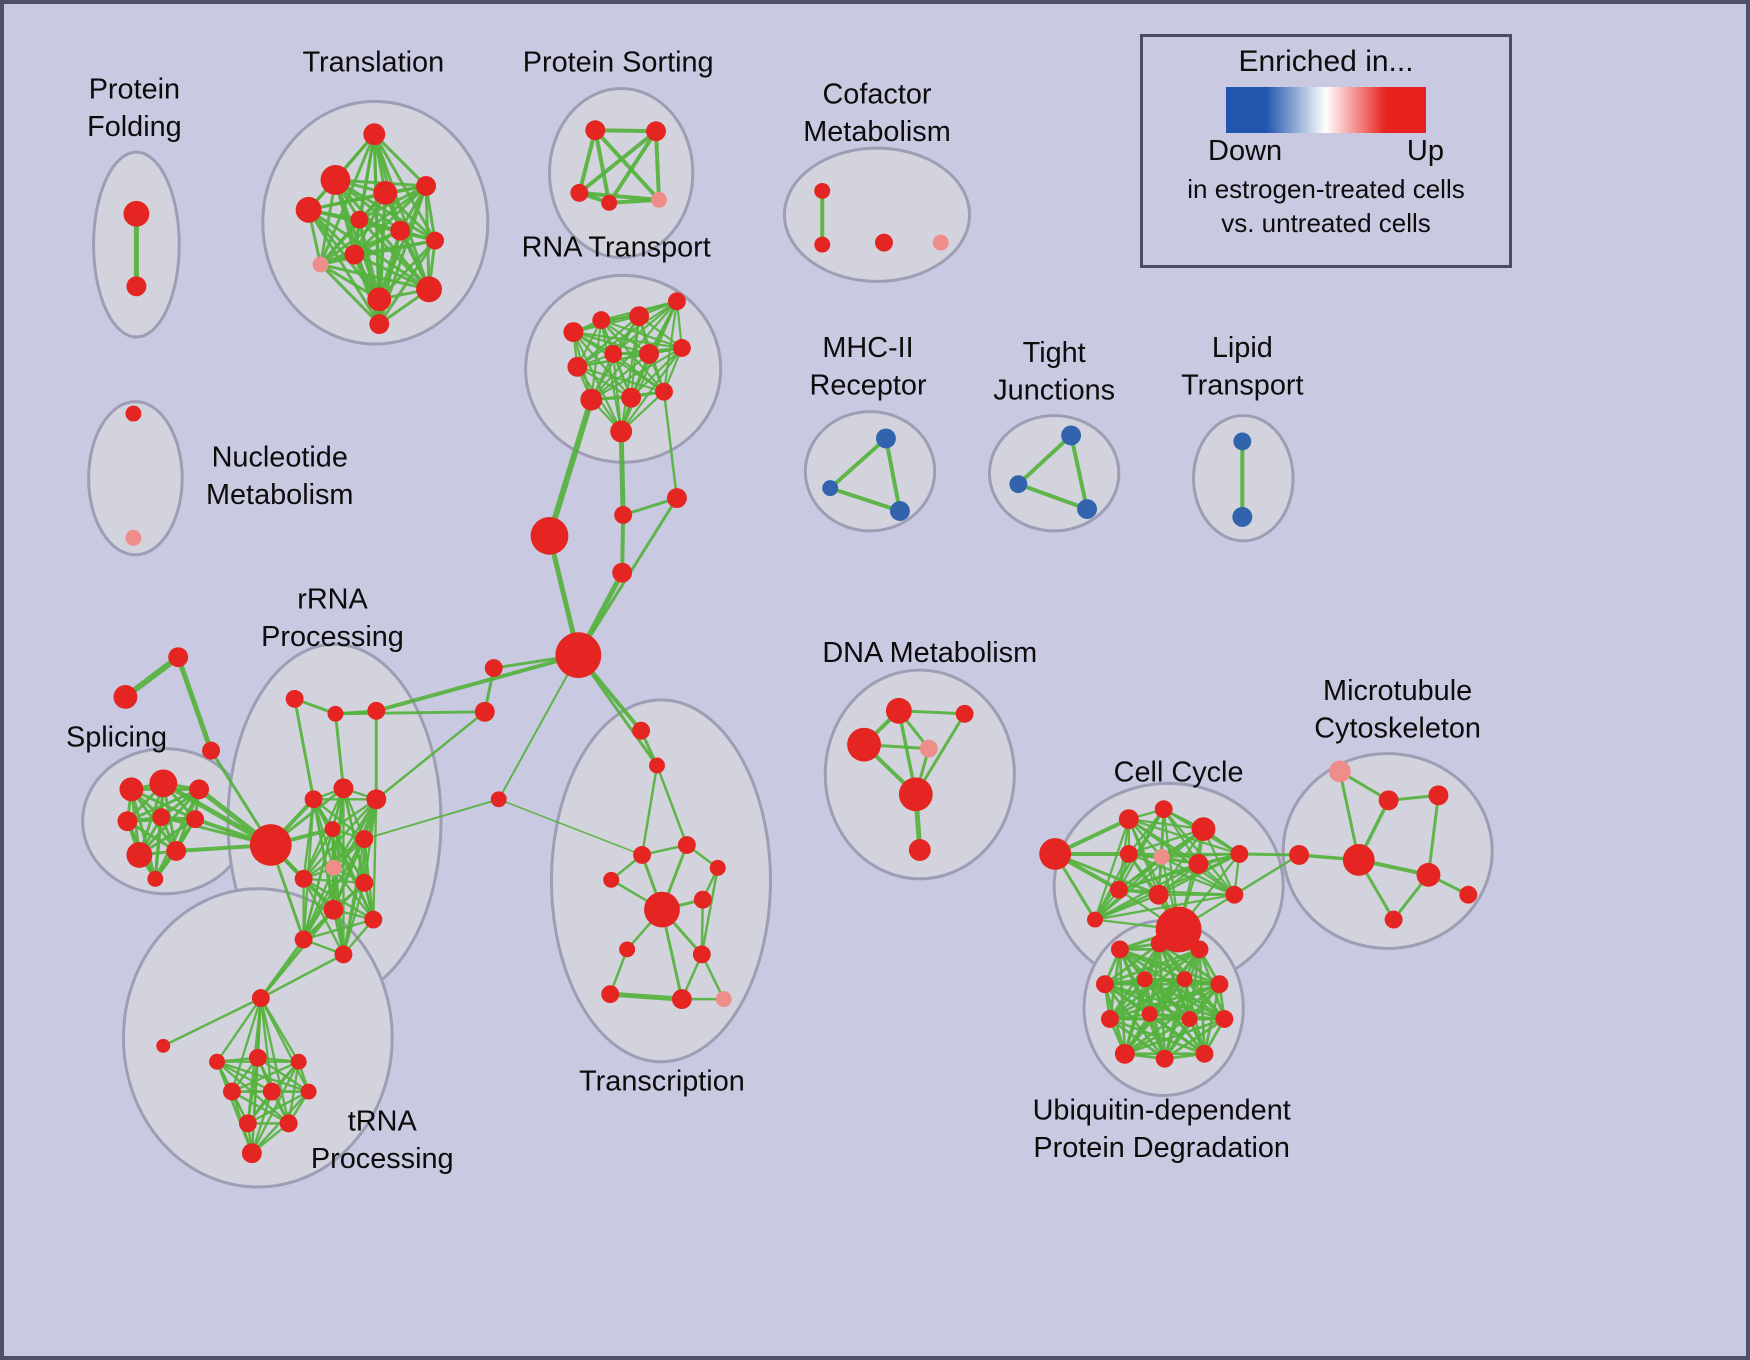 This screenshot has width=1750, height=1360. Describe the element at coordinates (426, 185) in the screenshot. I see `network-node-tl5` at that location.